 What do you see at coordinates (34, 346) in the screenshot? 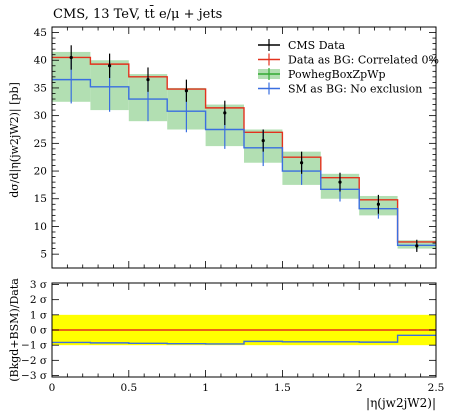
I see `ratio-y-tick-label: −1 σ` at bounding box center [34, 346].